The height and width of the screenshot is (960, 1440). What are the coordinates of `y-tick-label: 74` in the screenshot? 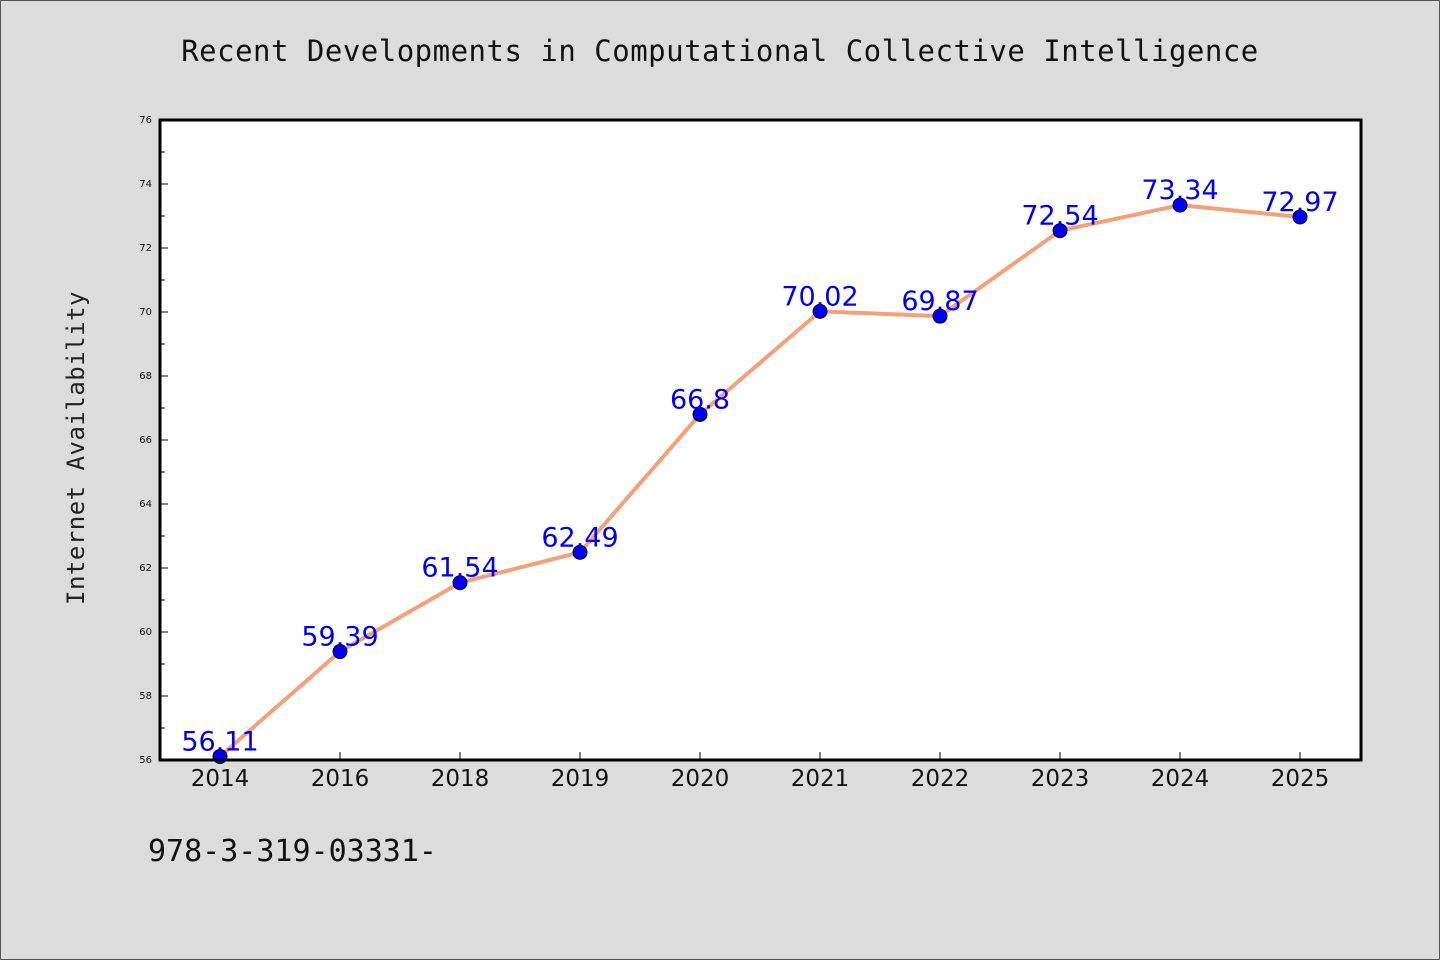 It's located at (145, 184).